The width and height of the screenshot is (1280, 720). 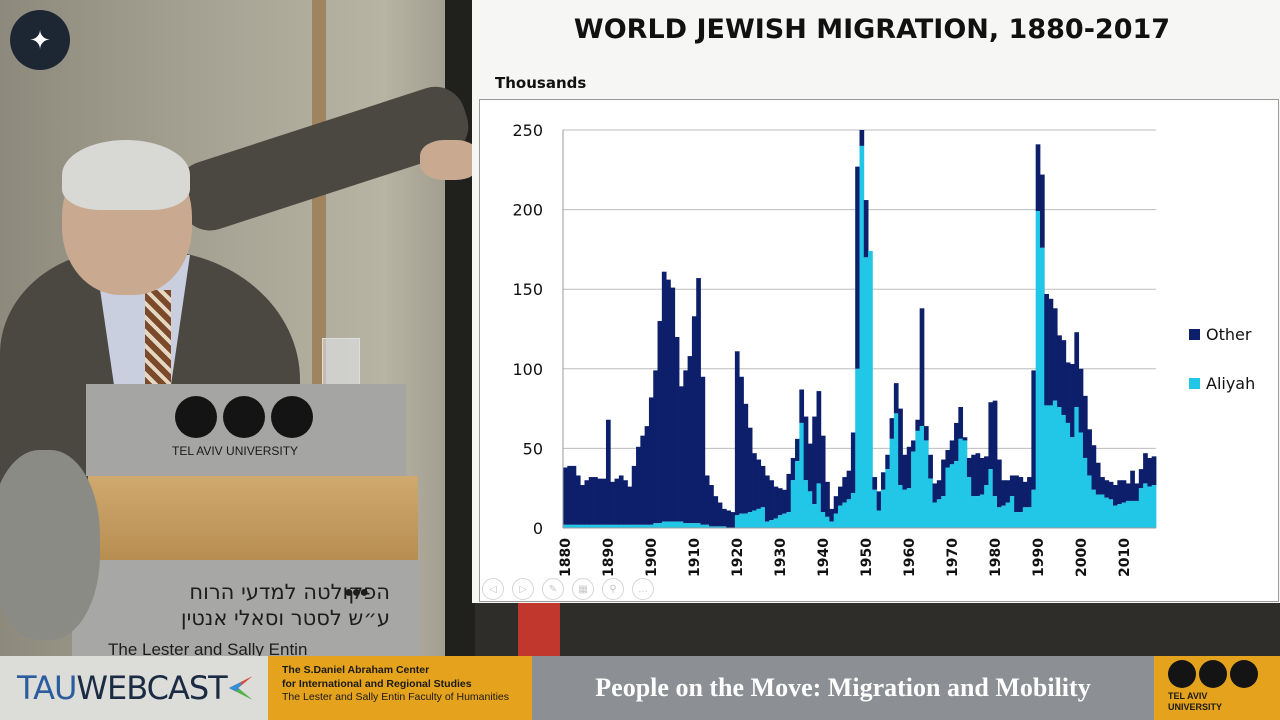 I want to click on legend-label-other: Other, so click(x=1229, y=334).